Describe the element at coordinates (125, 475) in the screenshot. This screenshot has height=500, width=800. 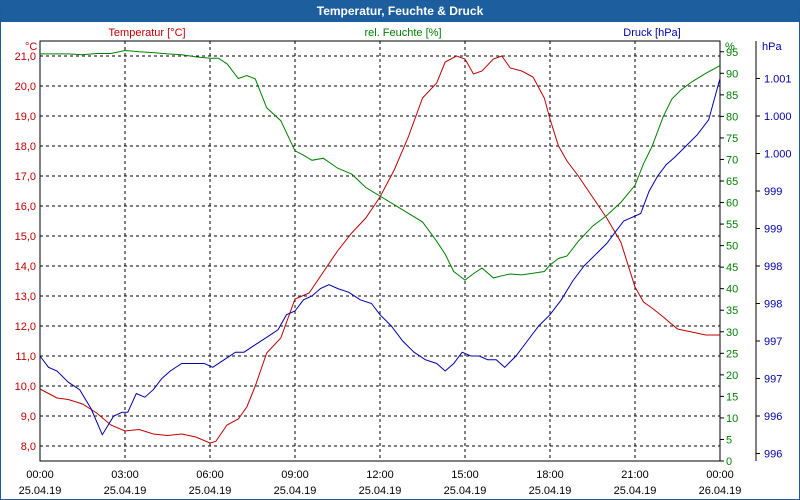
I see `x-tick-time: 03:00` at that location.